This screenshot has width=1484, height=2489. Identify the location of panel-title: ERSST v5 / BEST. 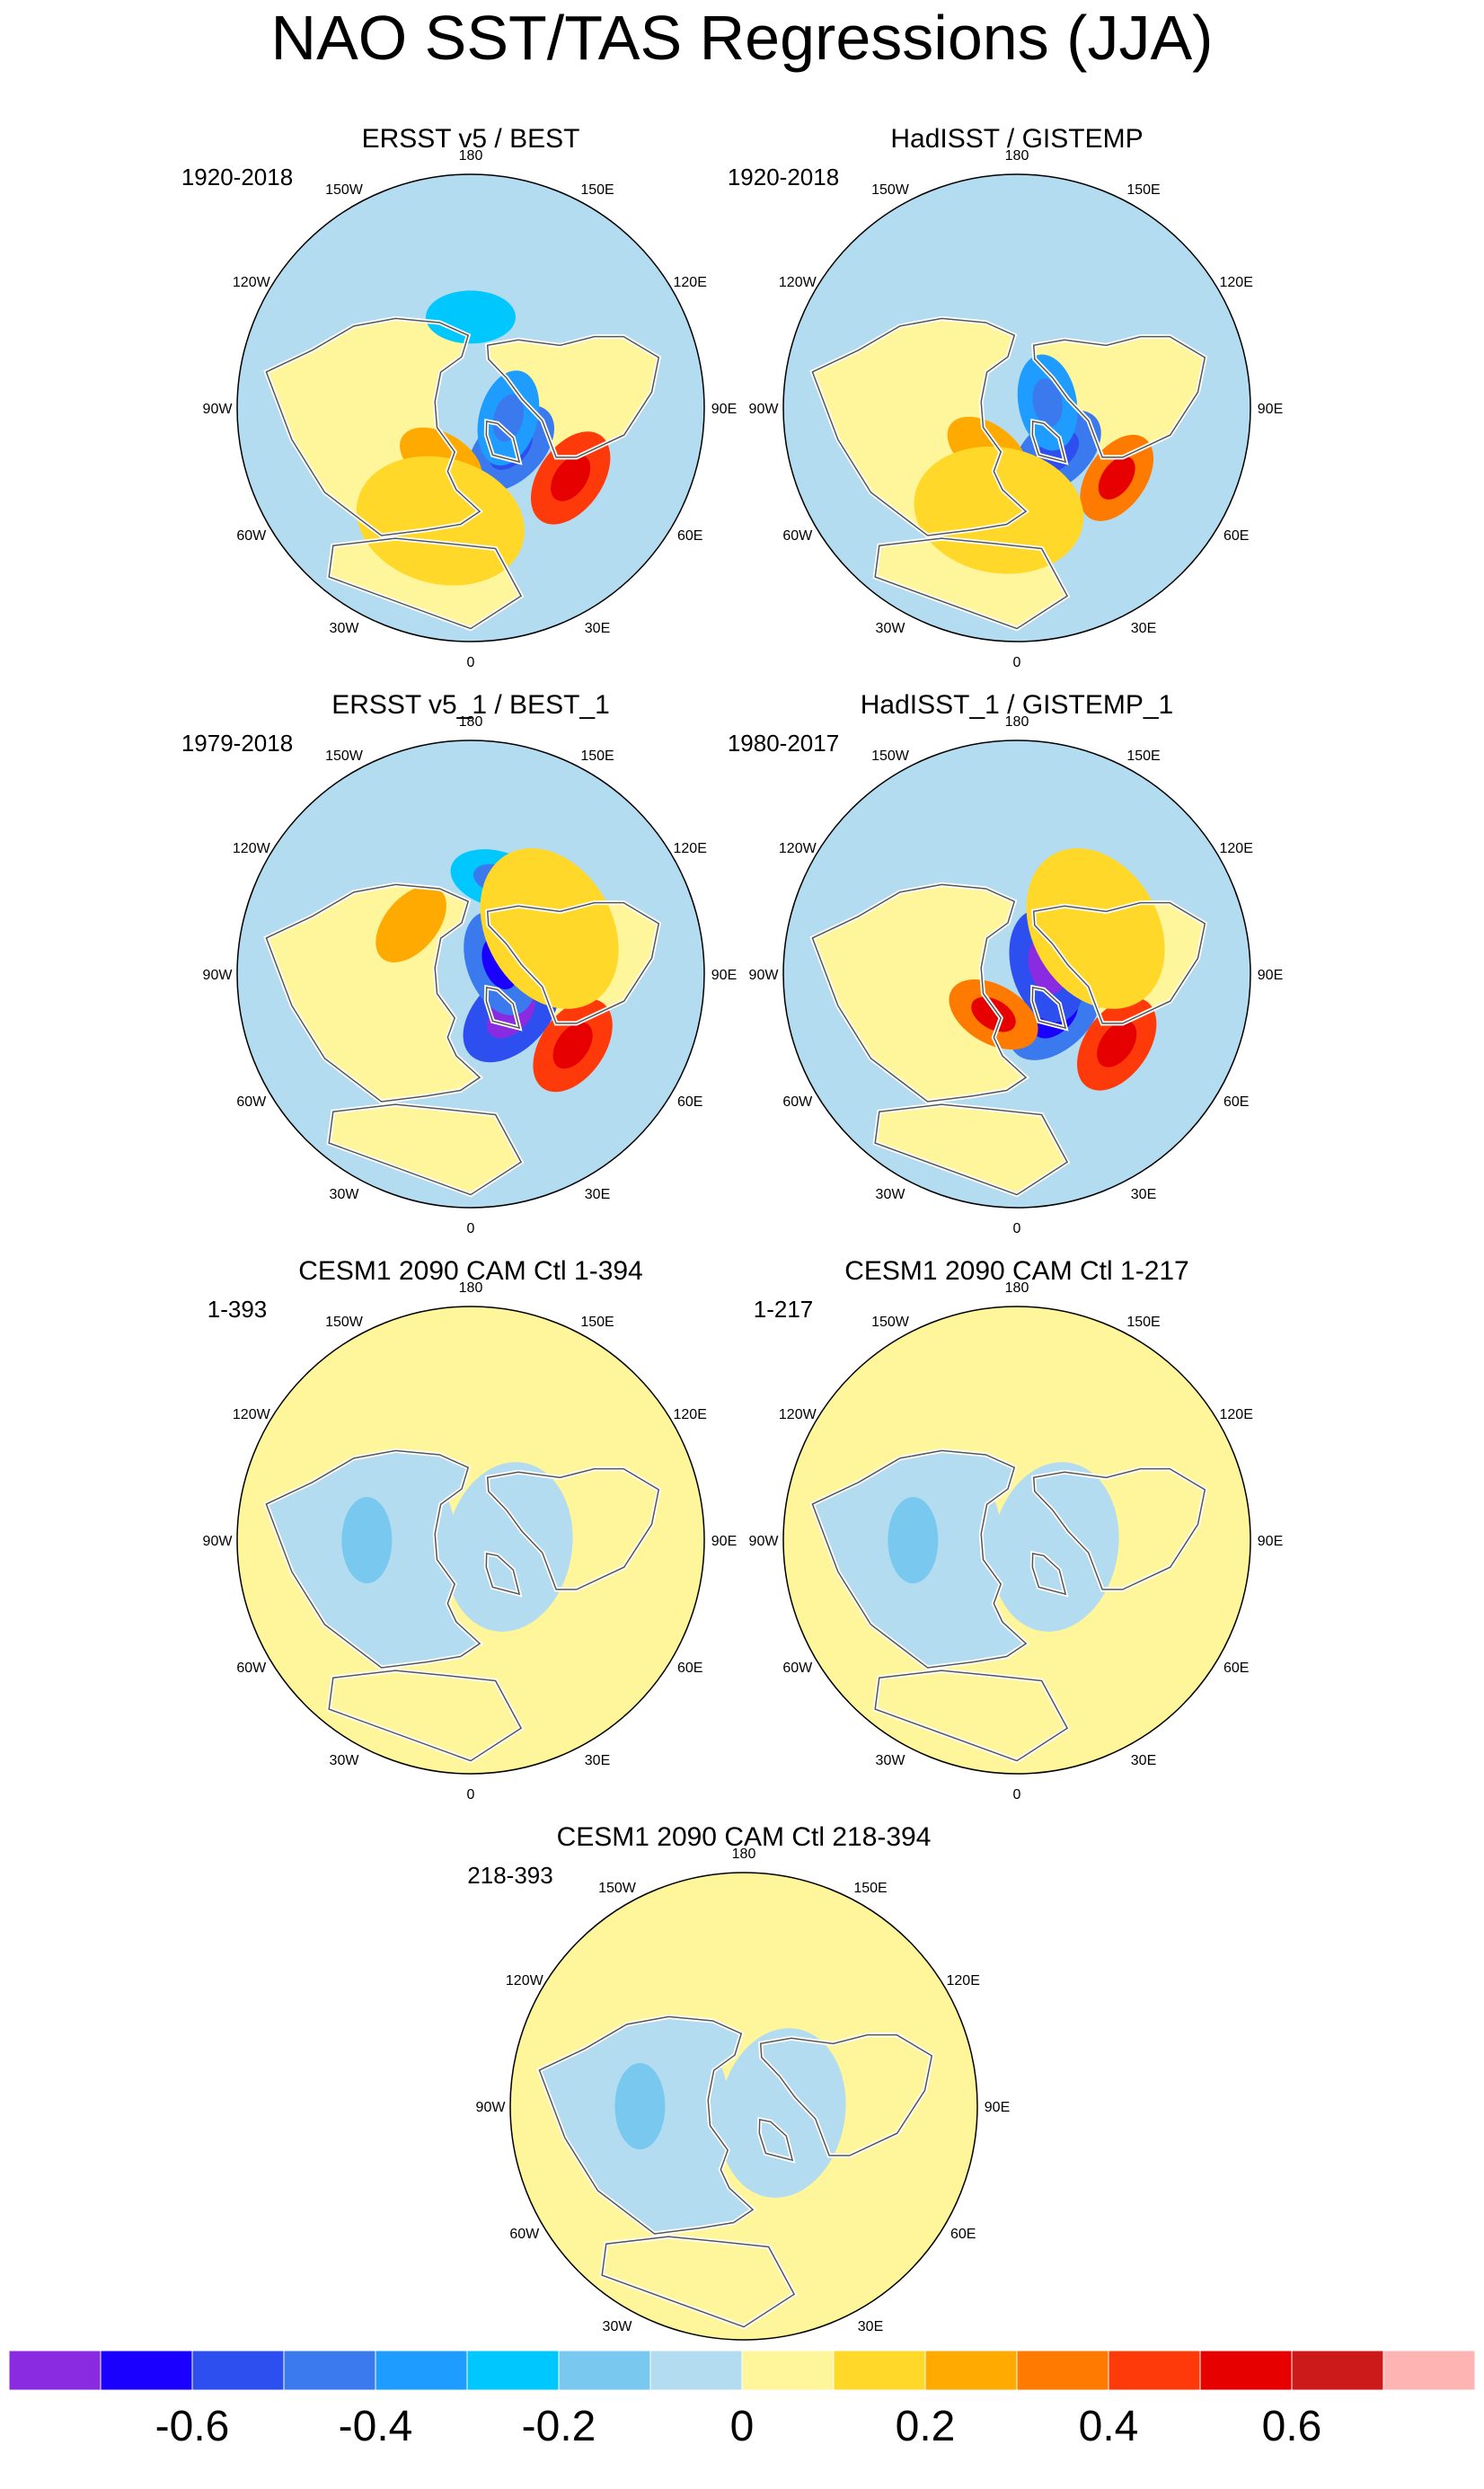
(471, 139).